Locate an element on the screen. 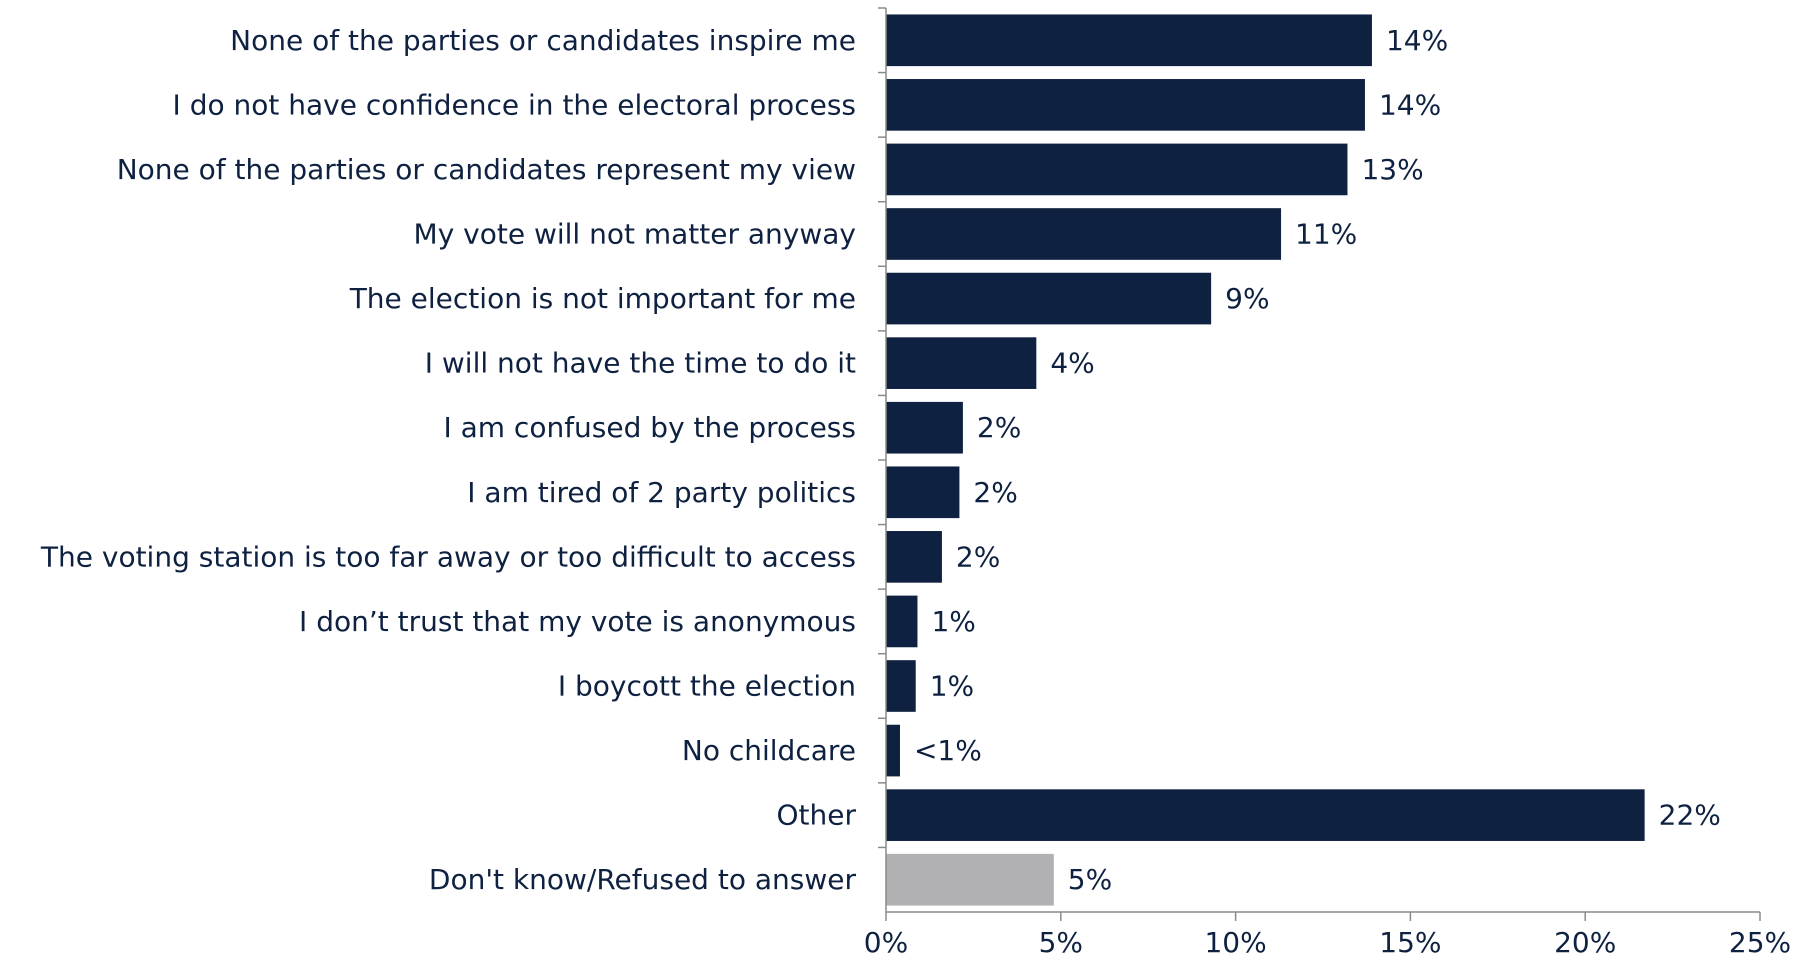 Image resolution: width=1796 pixels, height=964 pixels. category-label: Other is located at coordinates (816, 815).